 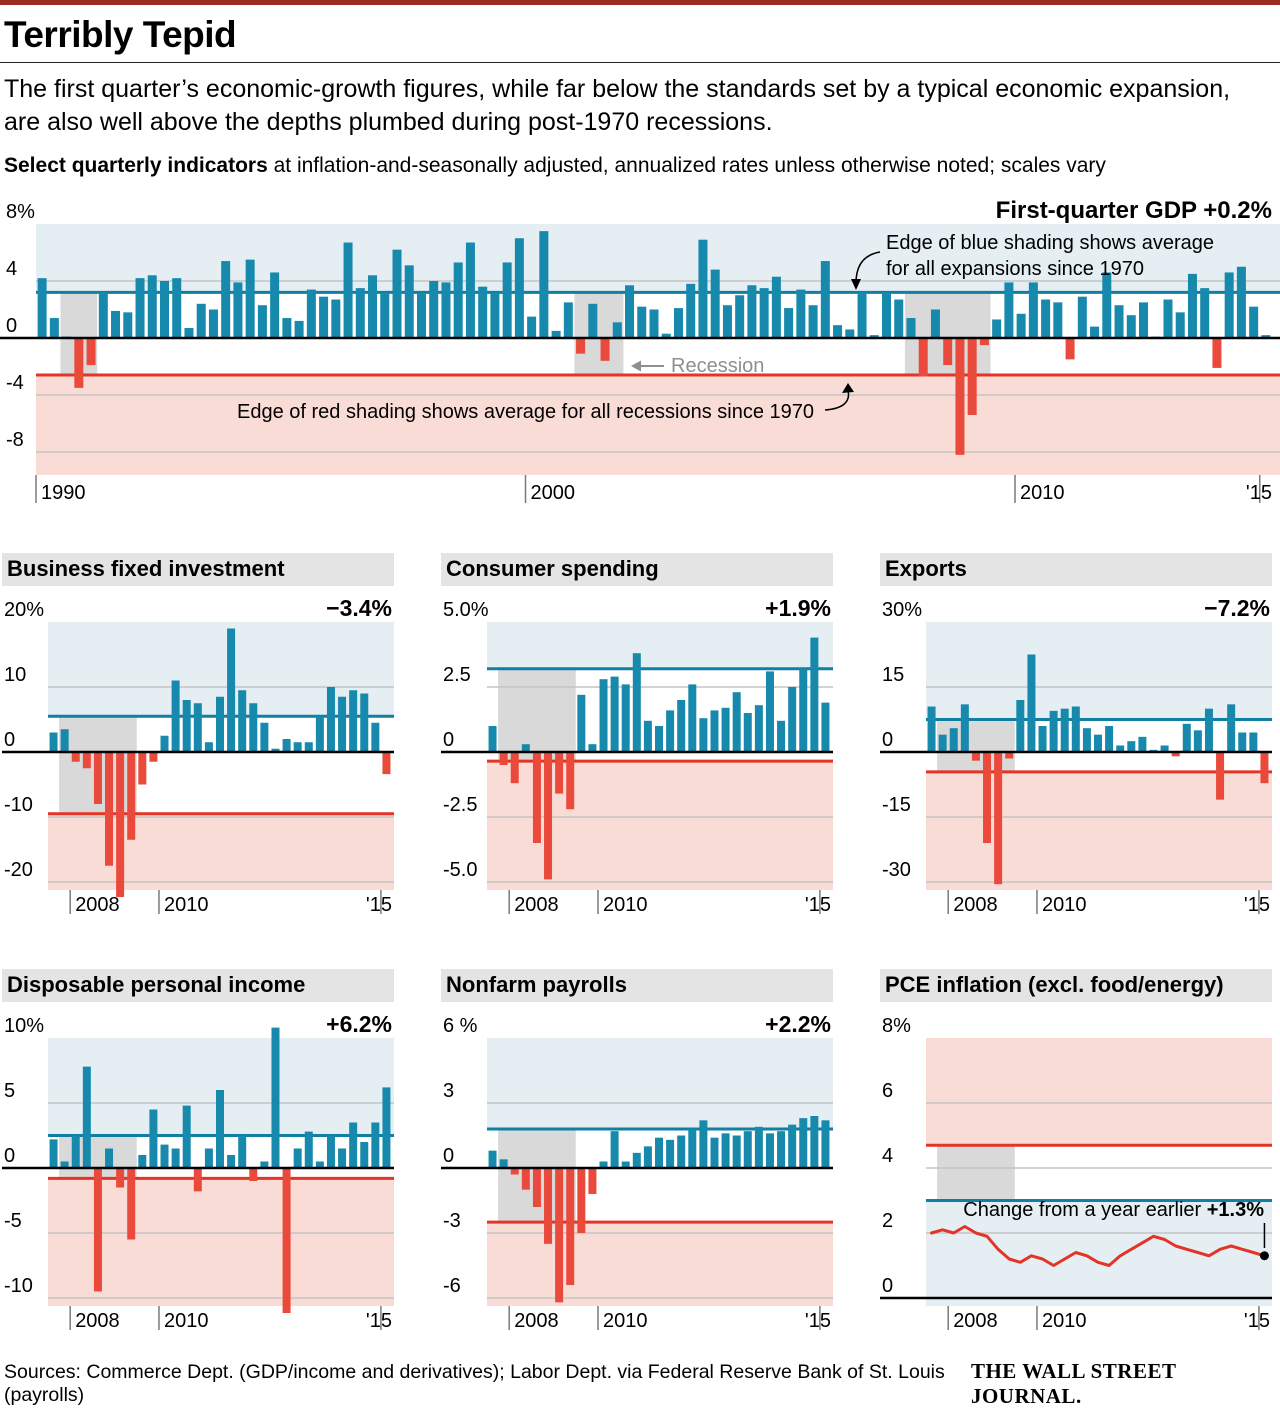 What do you see at coordinates (868, 267) in the screenshot?
I see `blue-note-arrow` at bounding box center [868, 267].